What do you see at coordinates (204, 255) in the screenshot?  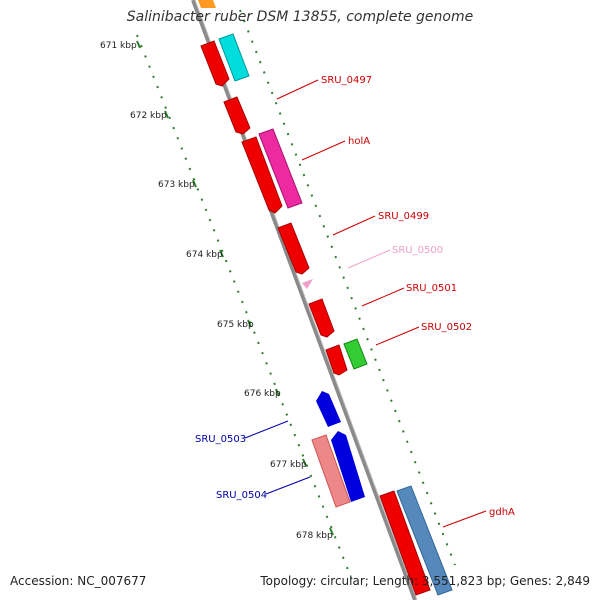 I see `kbp-label: 674 kbp` at bounding box center [204, 255].